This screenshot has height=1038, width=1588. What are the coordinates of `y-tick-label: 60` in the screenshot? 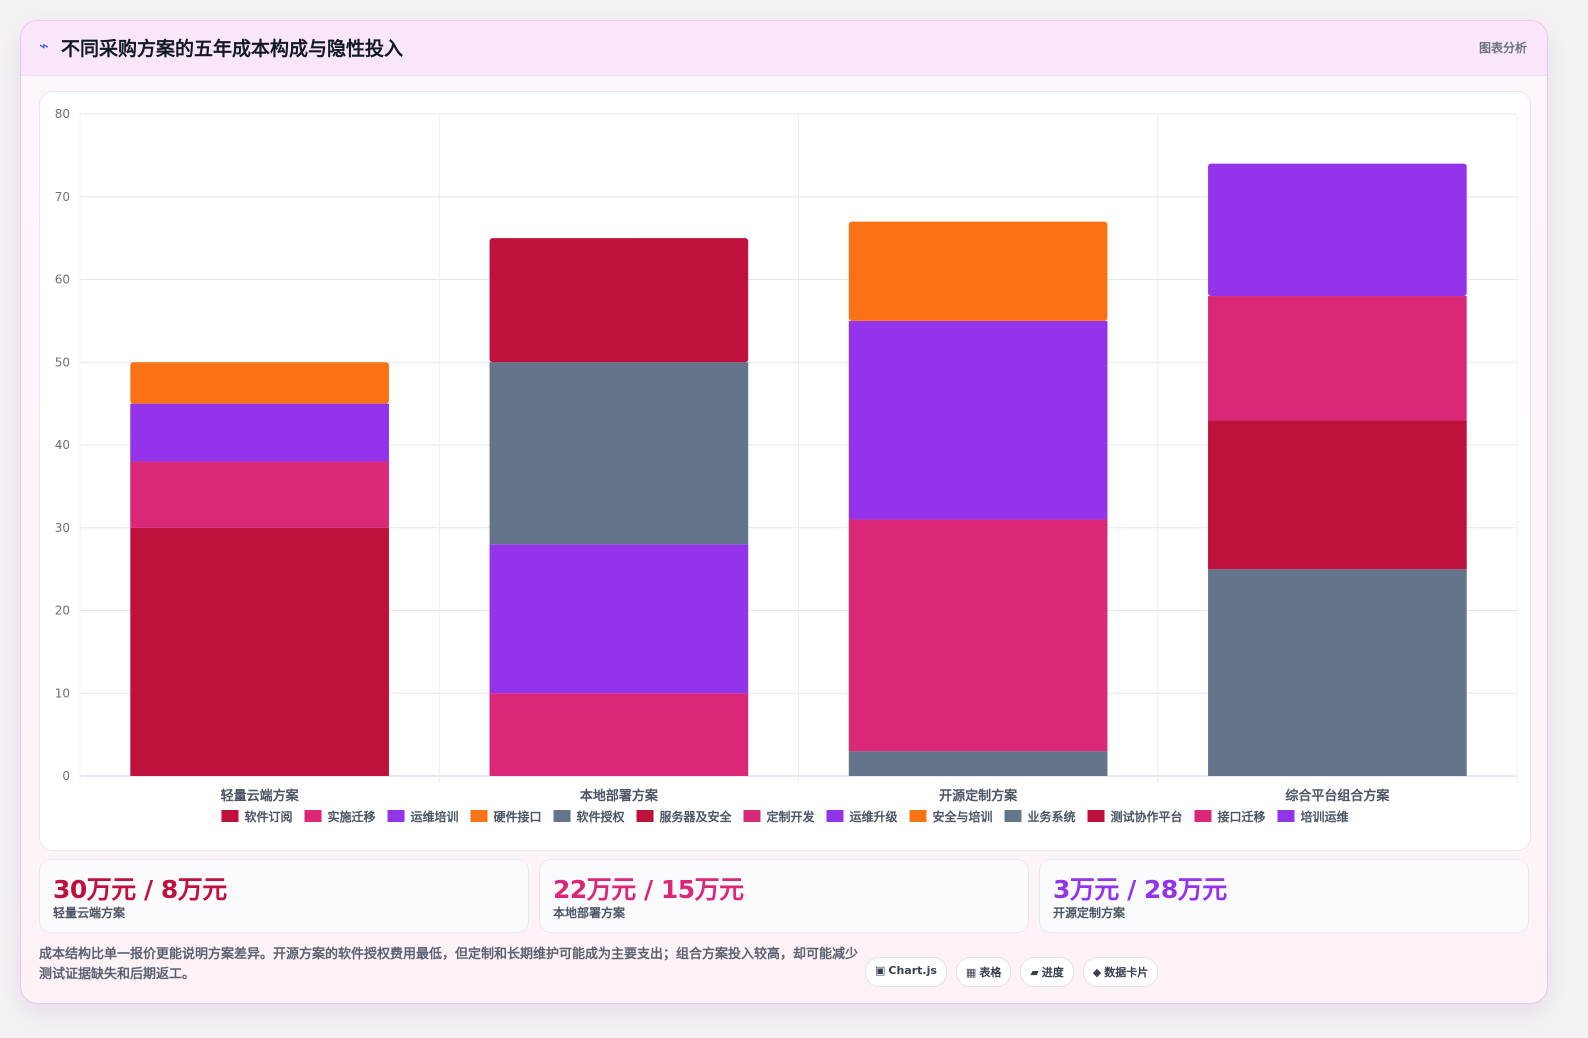 It's located at (62, 280).